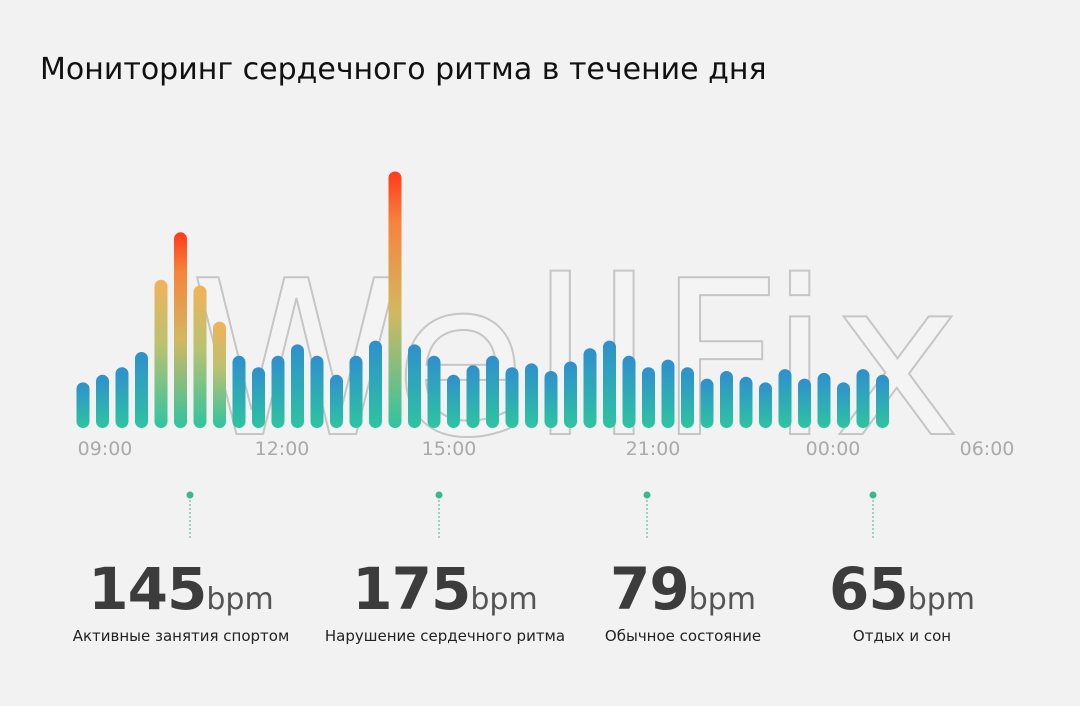 This screenshot has width=1080, height=706. I want to click on x-tick-label: 12:00, so click(282, 449).